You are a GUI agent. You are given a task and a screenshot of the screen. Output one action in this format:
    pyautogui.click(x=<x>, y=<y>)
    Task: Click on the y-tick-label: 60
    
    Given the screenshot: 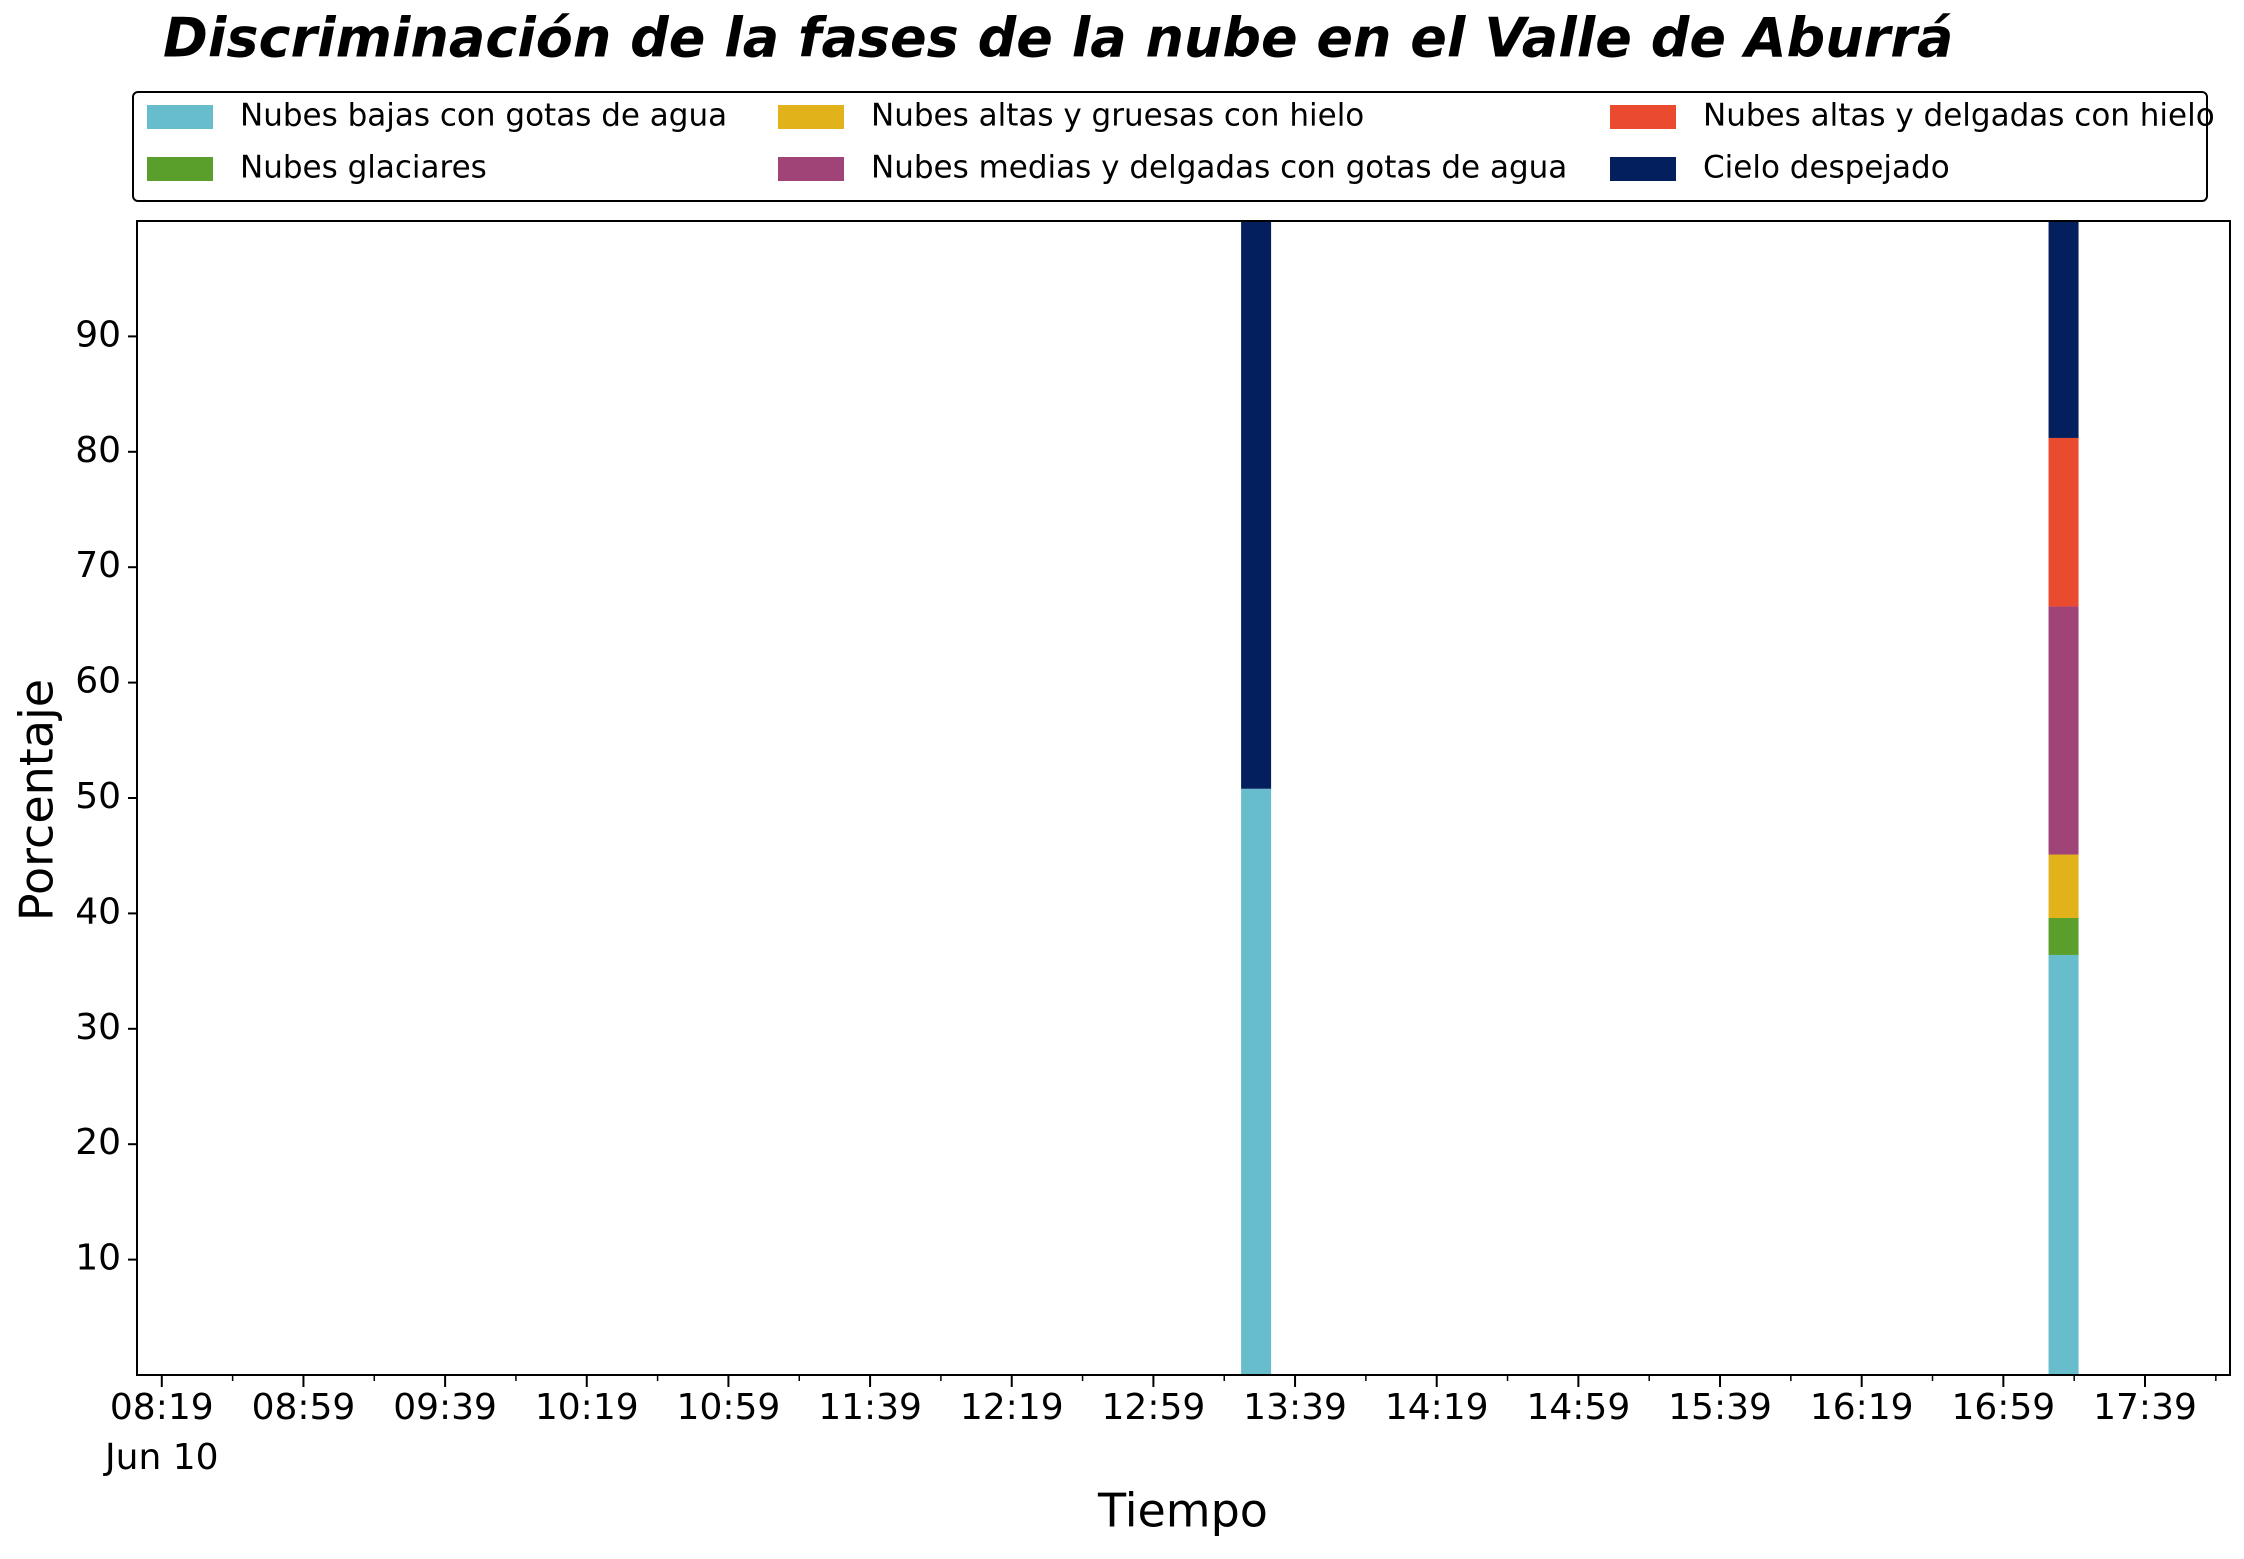 What is the action you would take?
    pyautogui.click(x=98, y=681)
    